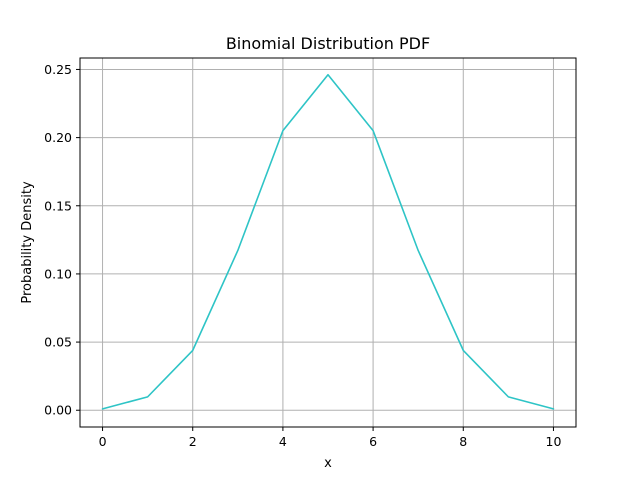 The height and width of the screenshot is (480, 640). Describe the element at coordinates (58, 137) in the screenshot. I see `y-tick-label: 0.20` at that location.